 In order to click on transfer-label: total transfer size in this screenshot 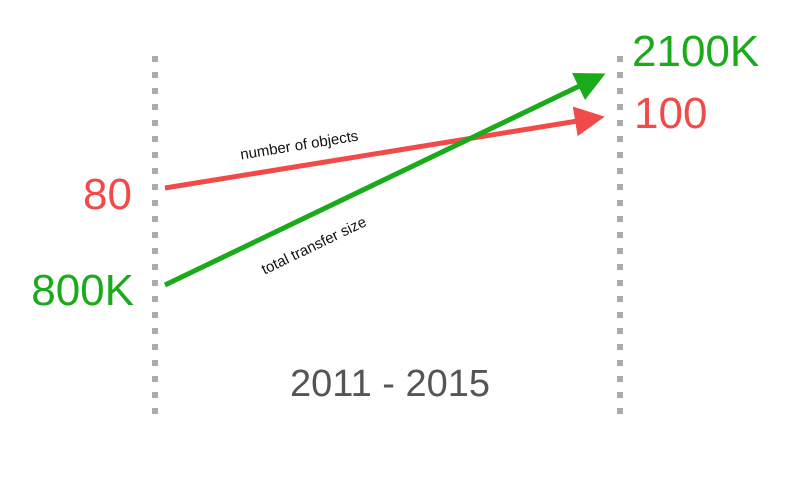, I will do `click(314, 246)`.